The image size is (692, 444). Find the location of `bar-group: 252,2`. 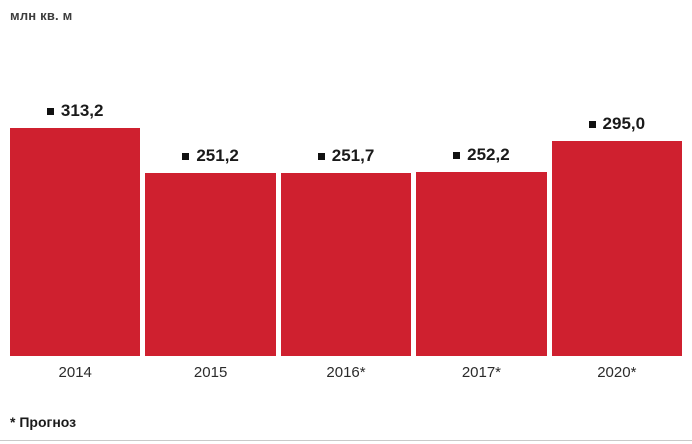

bar-group: 252,2 is located at coordinates (481, 250).